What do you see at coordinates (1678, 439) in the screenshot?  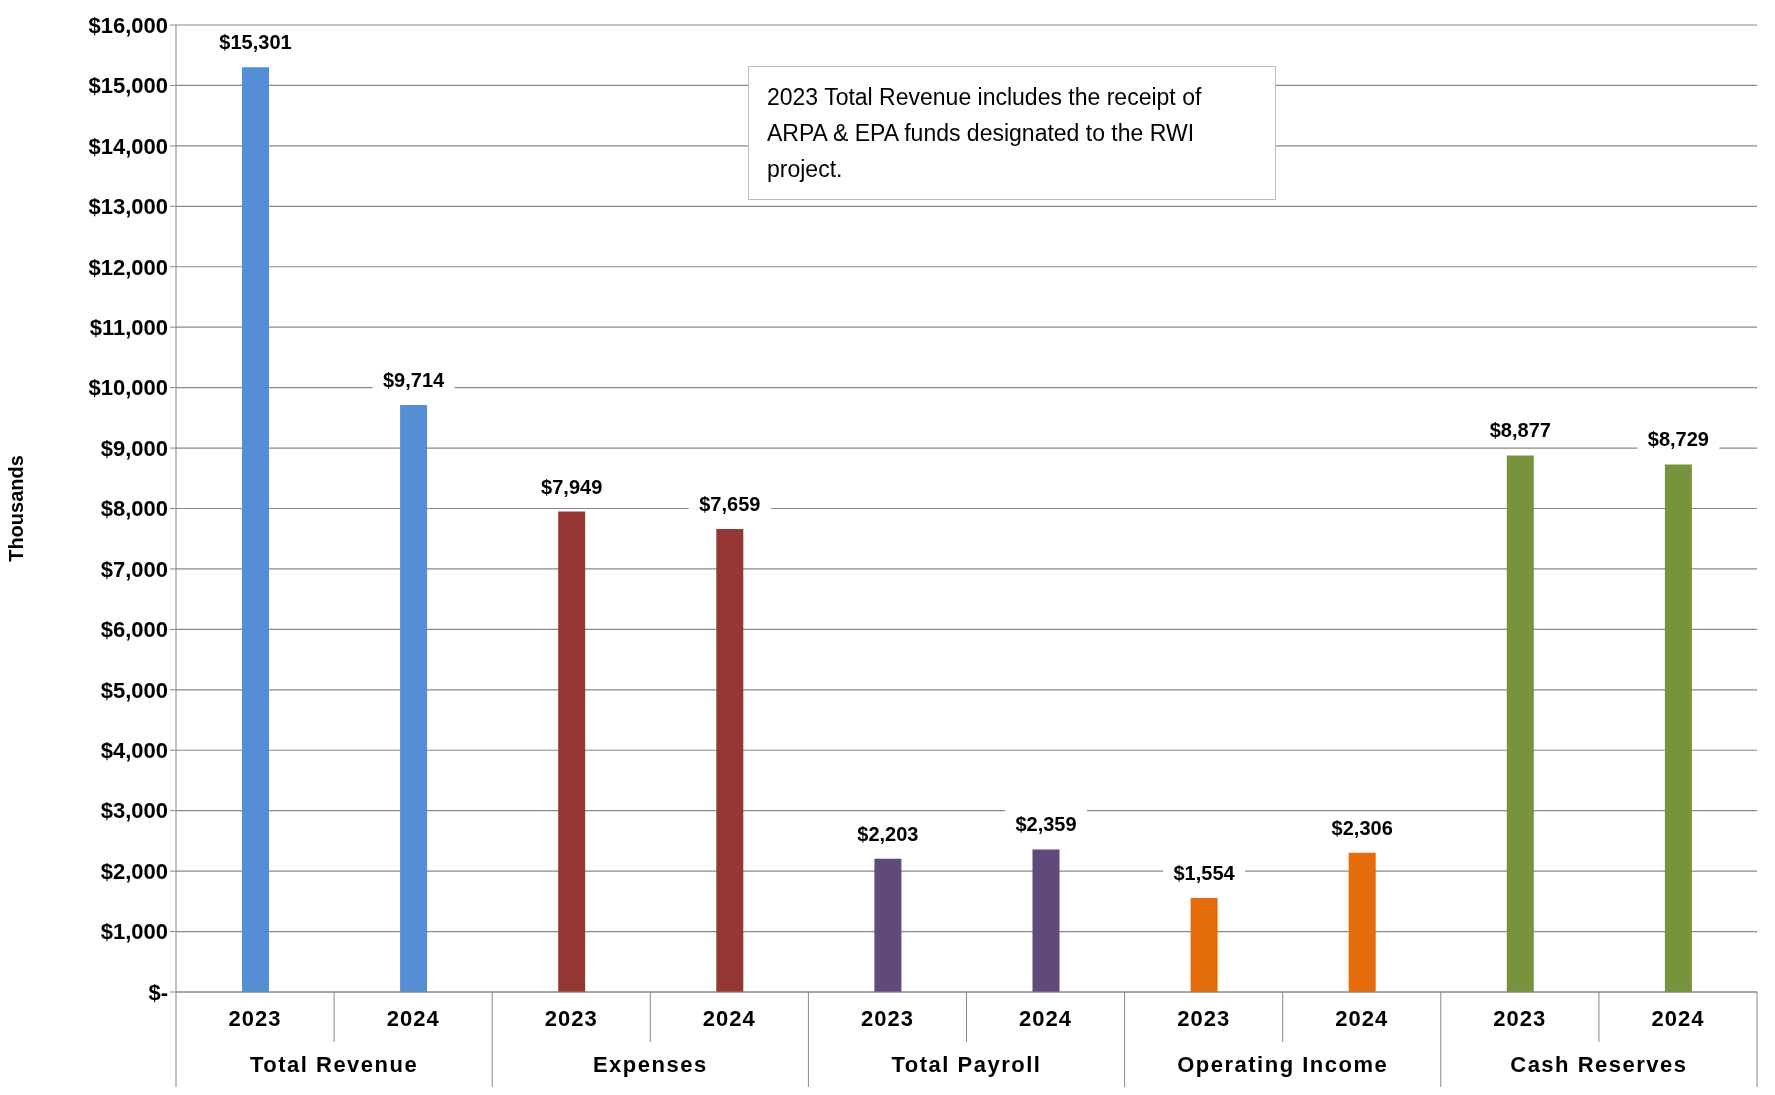 I see `data-label: $8,729` at bounding box center [1678, 439].